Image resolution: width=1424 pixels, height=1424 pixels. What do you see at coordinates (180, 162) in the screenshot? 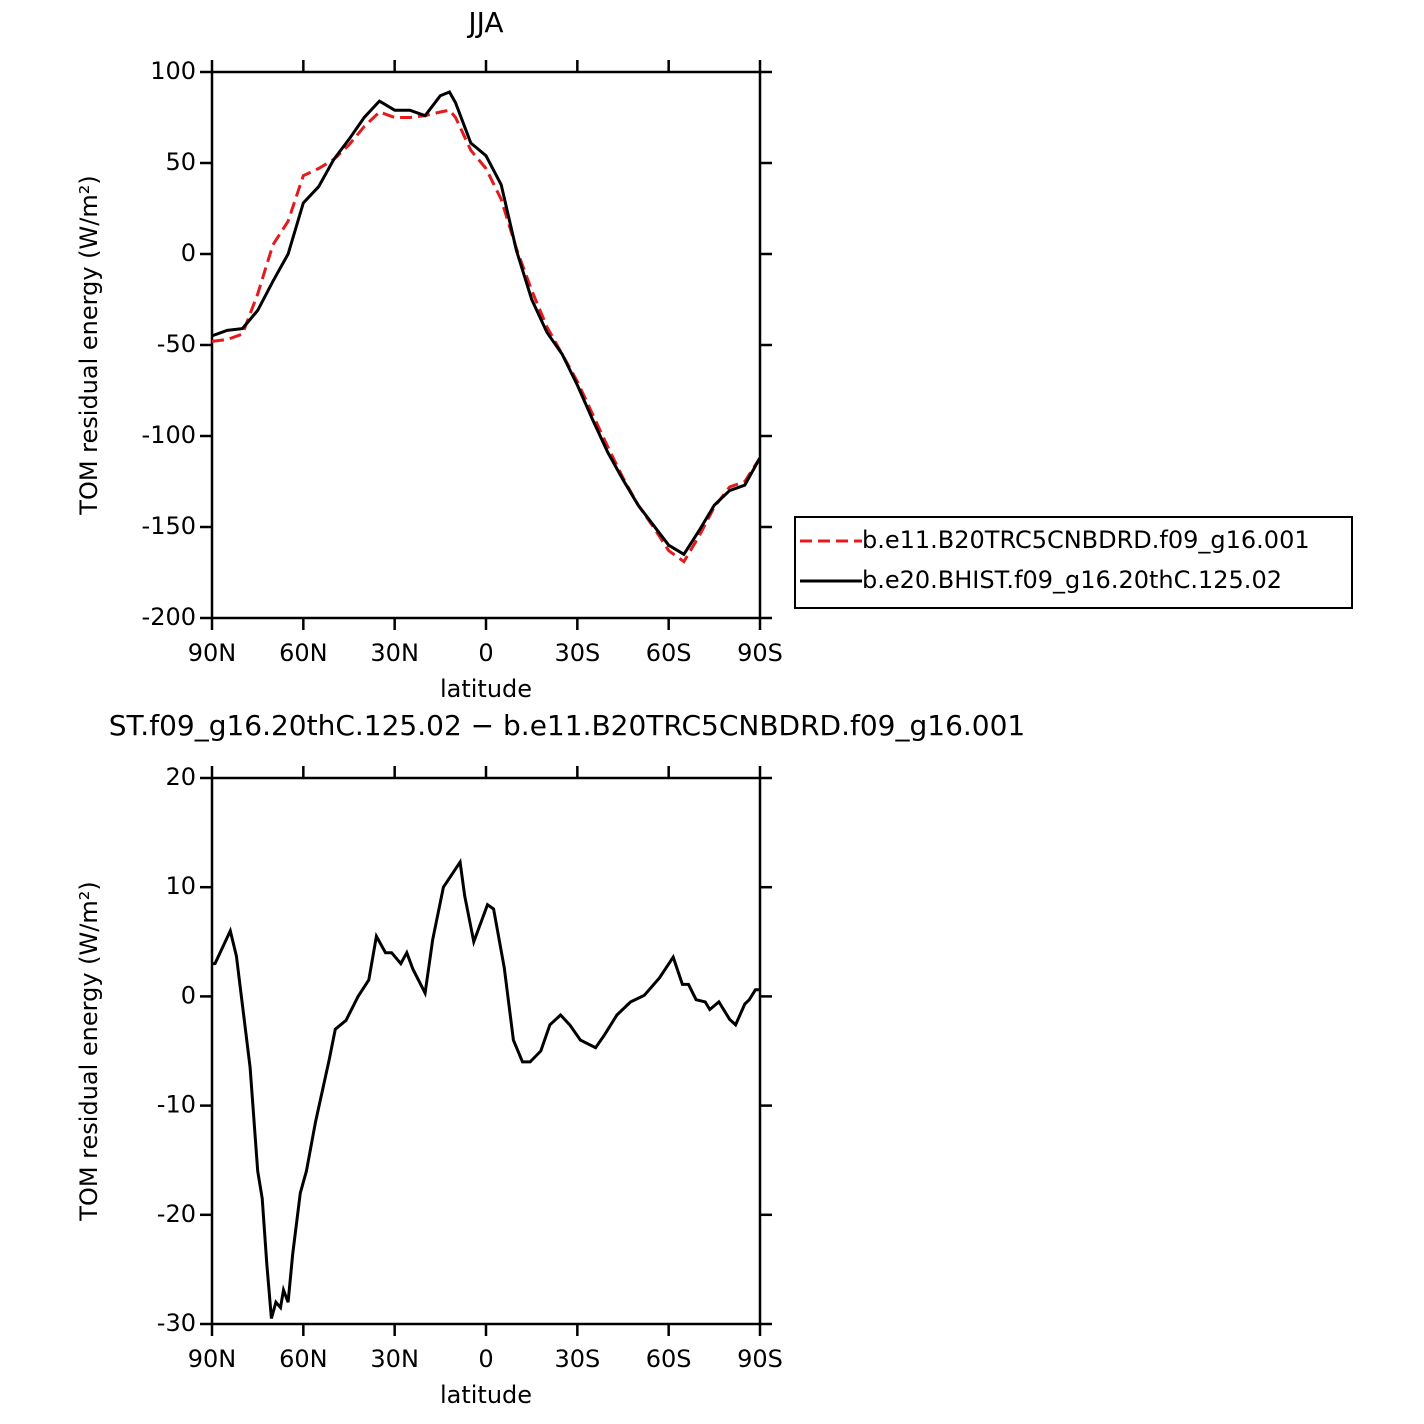
I see `y-tick-label: 50` at bounding box center [180, 162].